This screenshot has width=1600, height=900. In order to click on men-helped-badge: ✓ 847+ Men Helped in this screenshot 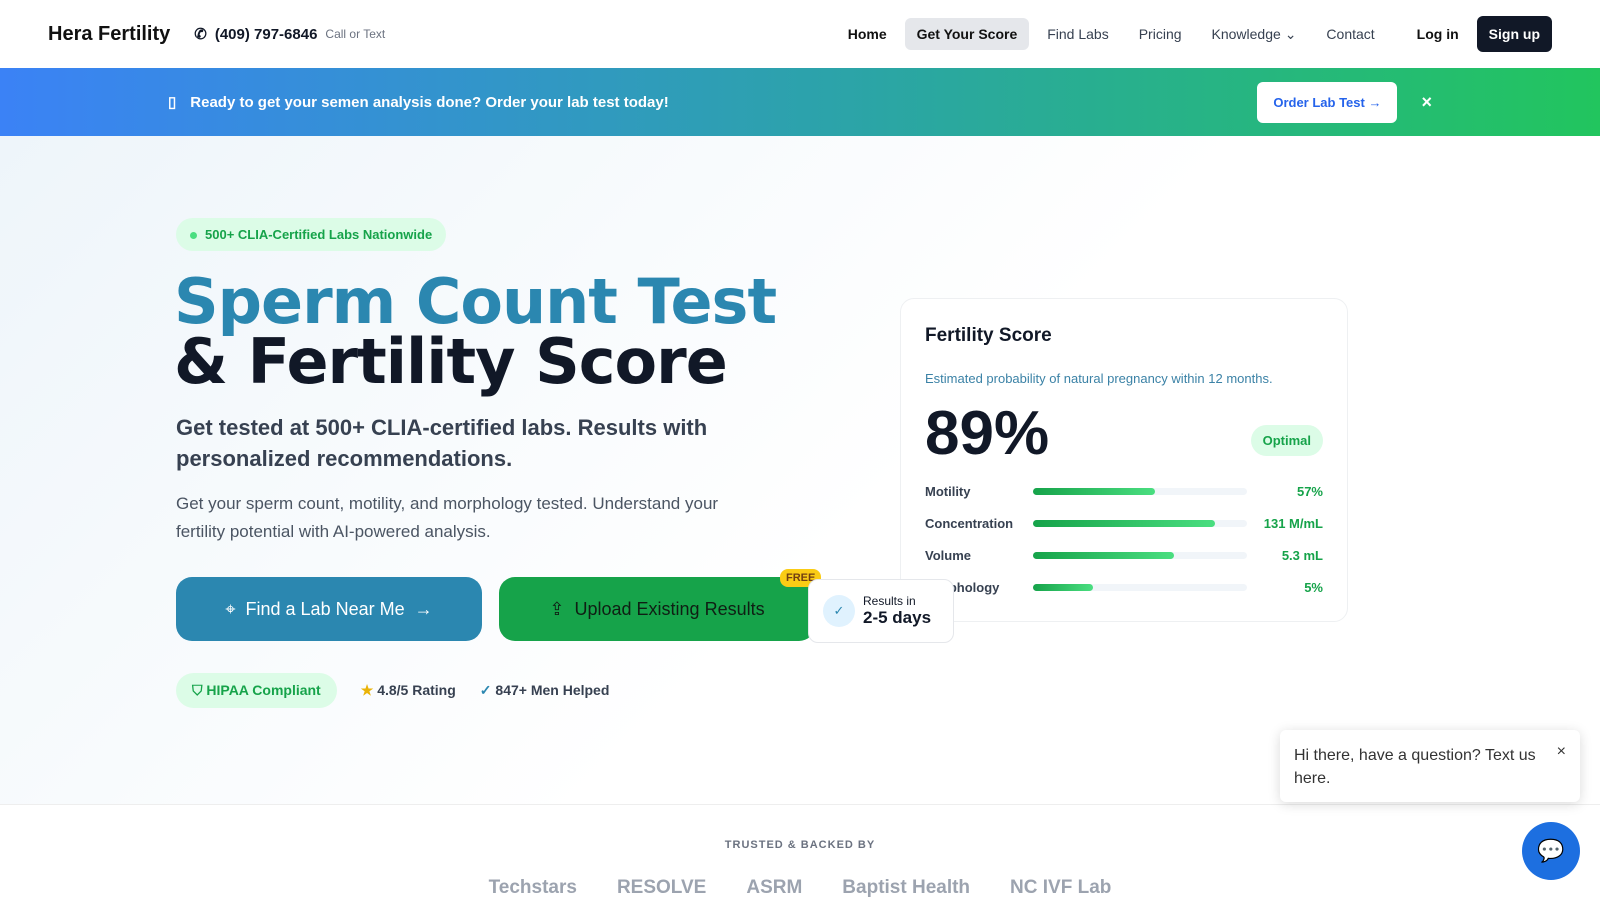, I will do `click(545, 690)`.